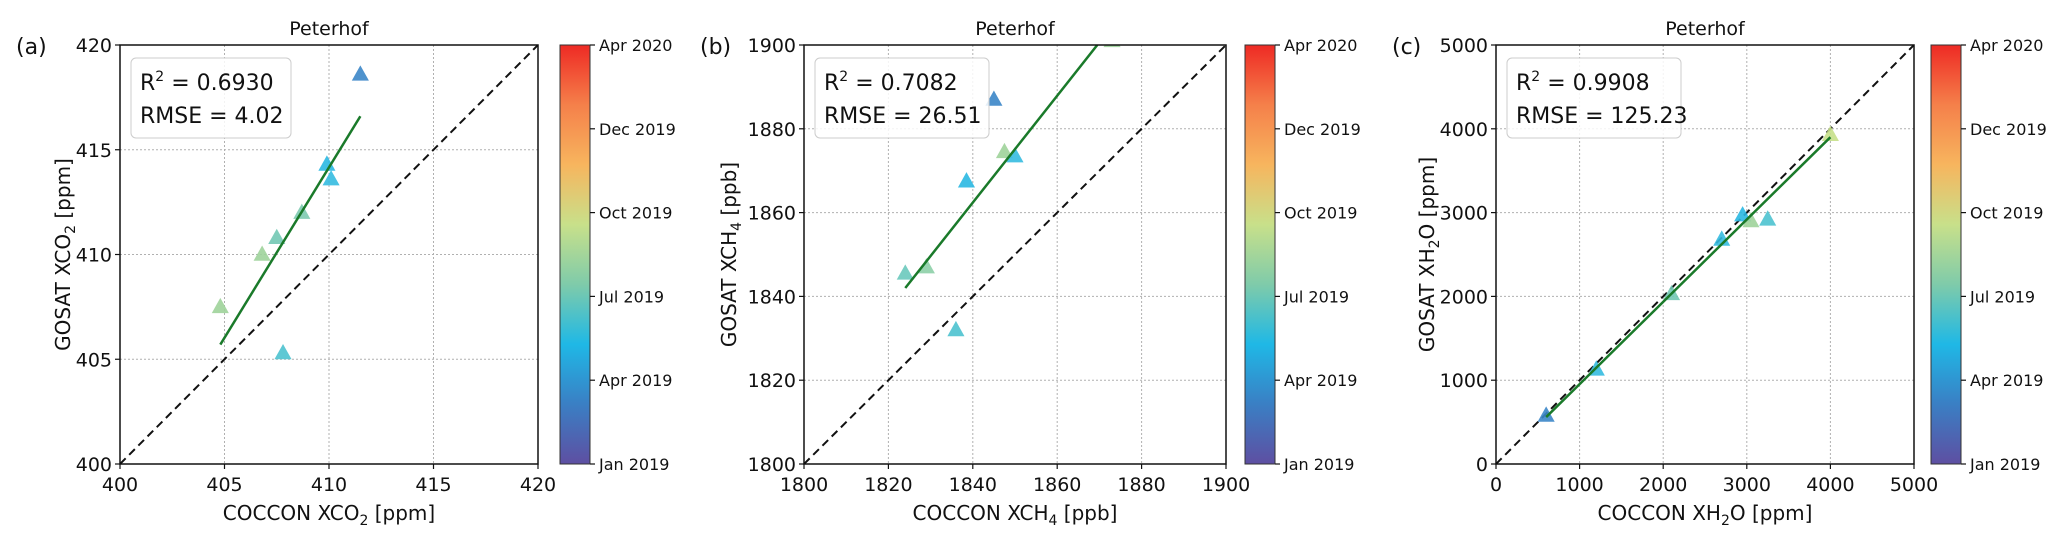 The image size is (2067, 537). What do you see at coordinates (981, 513) in the screenshot?
I see `x-label-main: COCCON XCH` at bounding box center [981, 513].